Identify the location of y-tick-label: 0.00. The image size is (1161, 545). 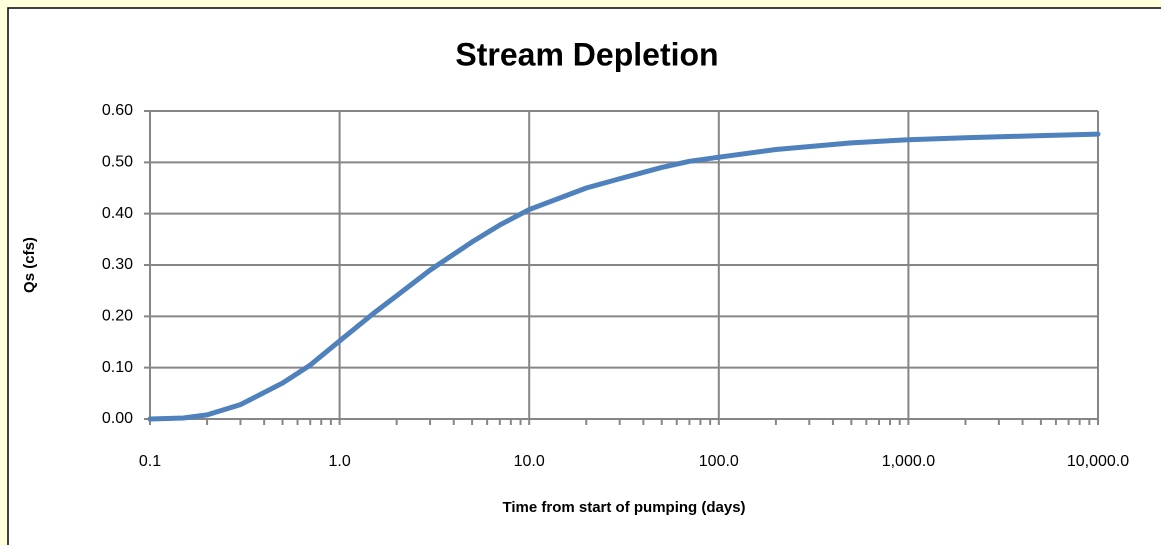
(117, 418).